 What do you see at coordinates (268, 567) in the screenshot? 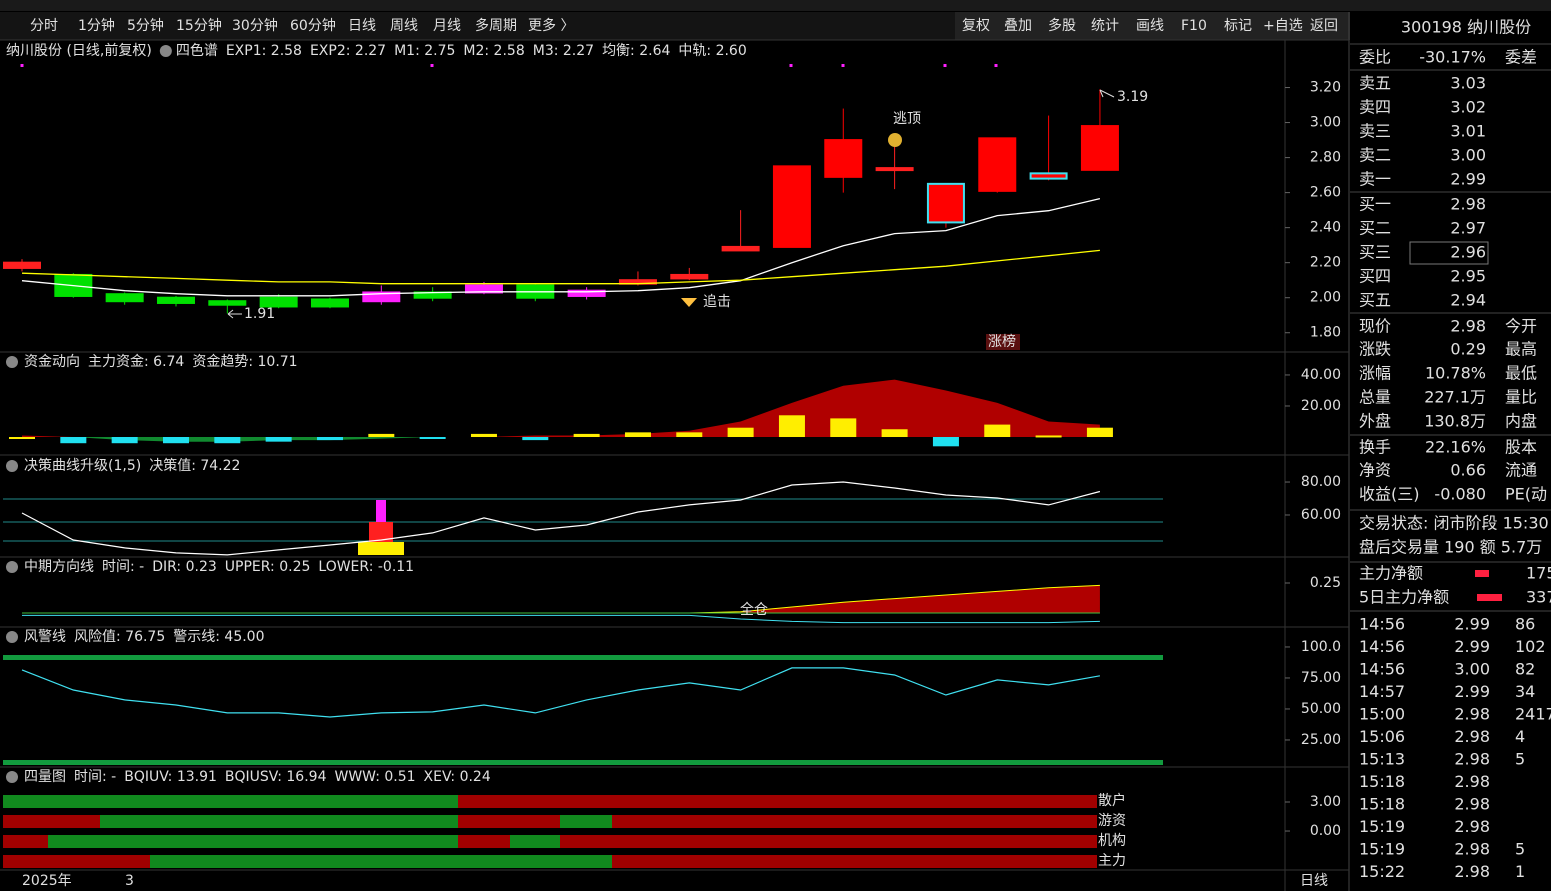
I see `legend-item: UPPER: 0.25` at bounding box center [268, 567].